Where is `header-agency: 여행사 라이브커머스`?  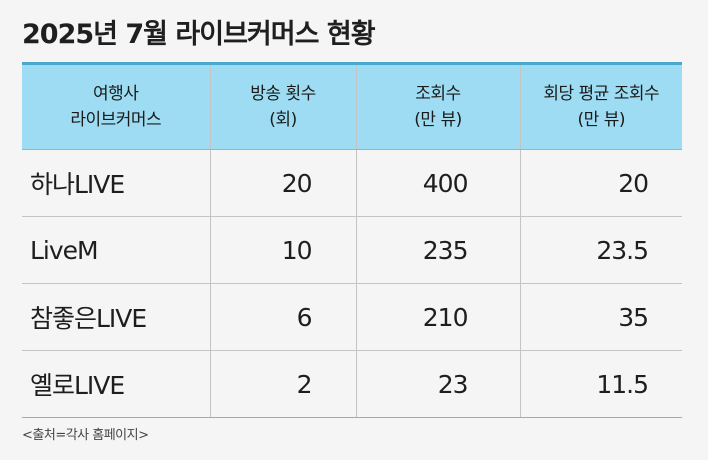
header-agency: 여행사 라이브커머스 is located at coordinates (116, 106).